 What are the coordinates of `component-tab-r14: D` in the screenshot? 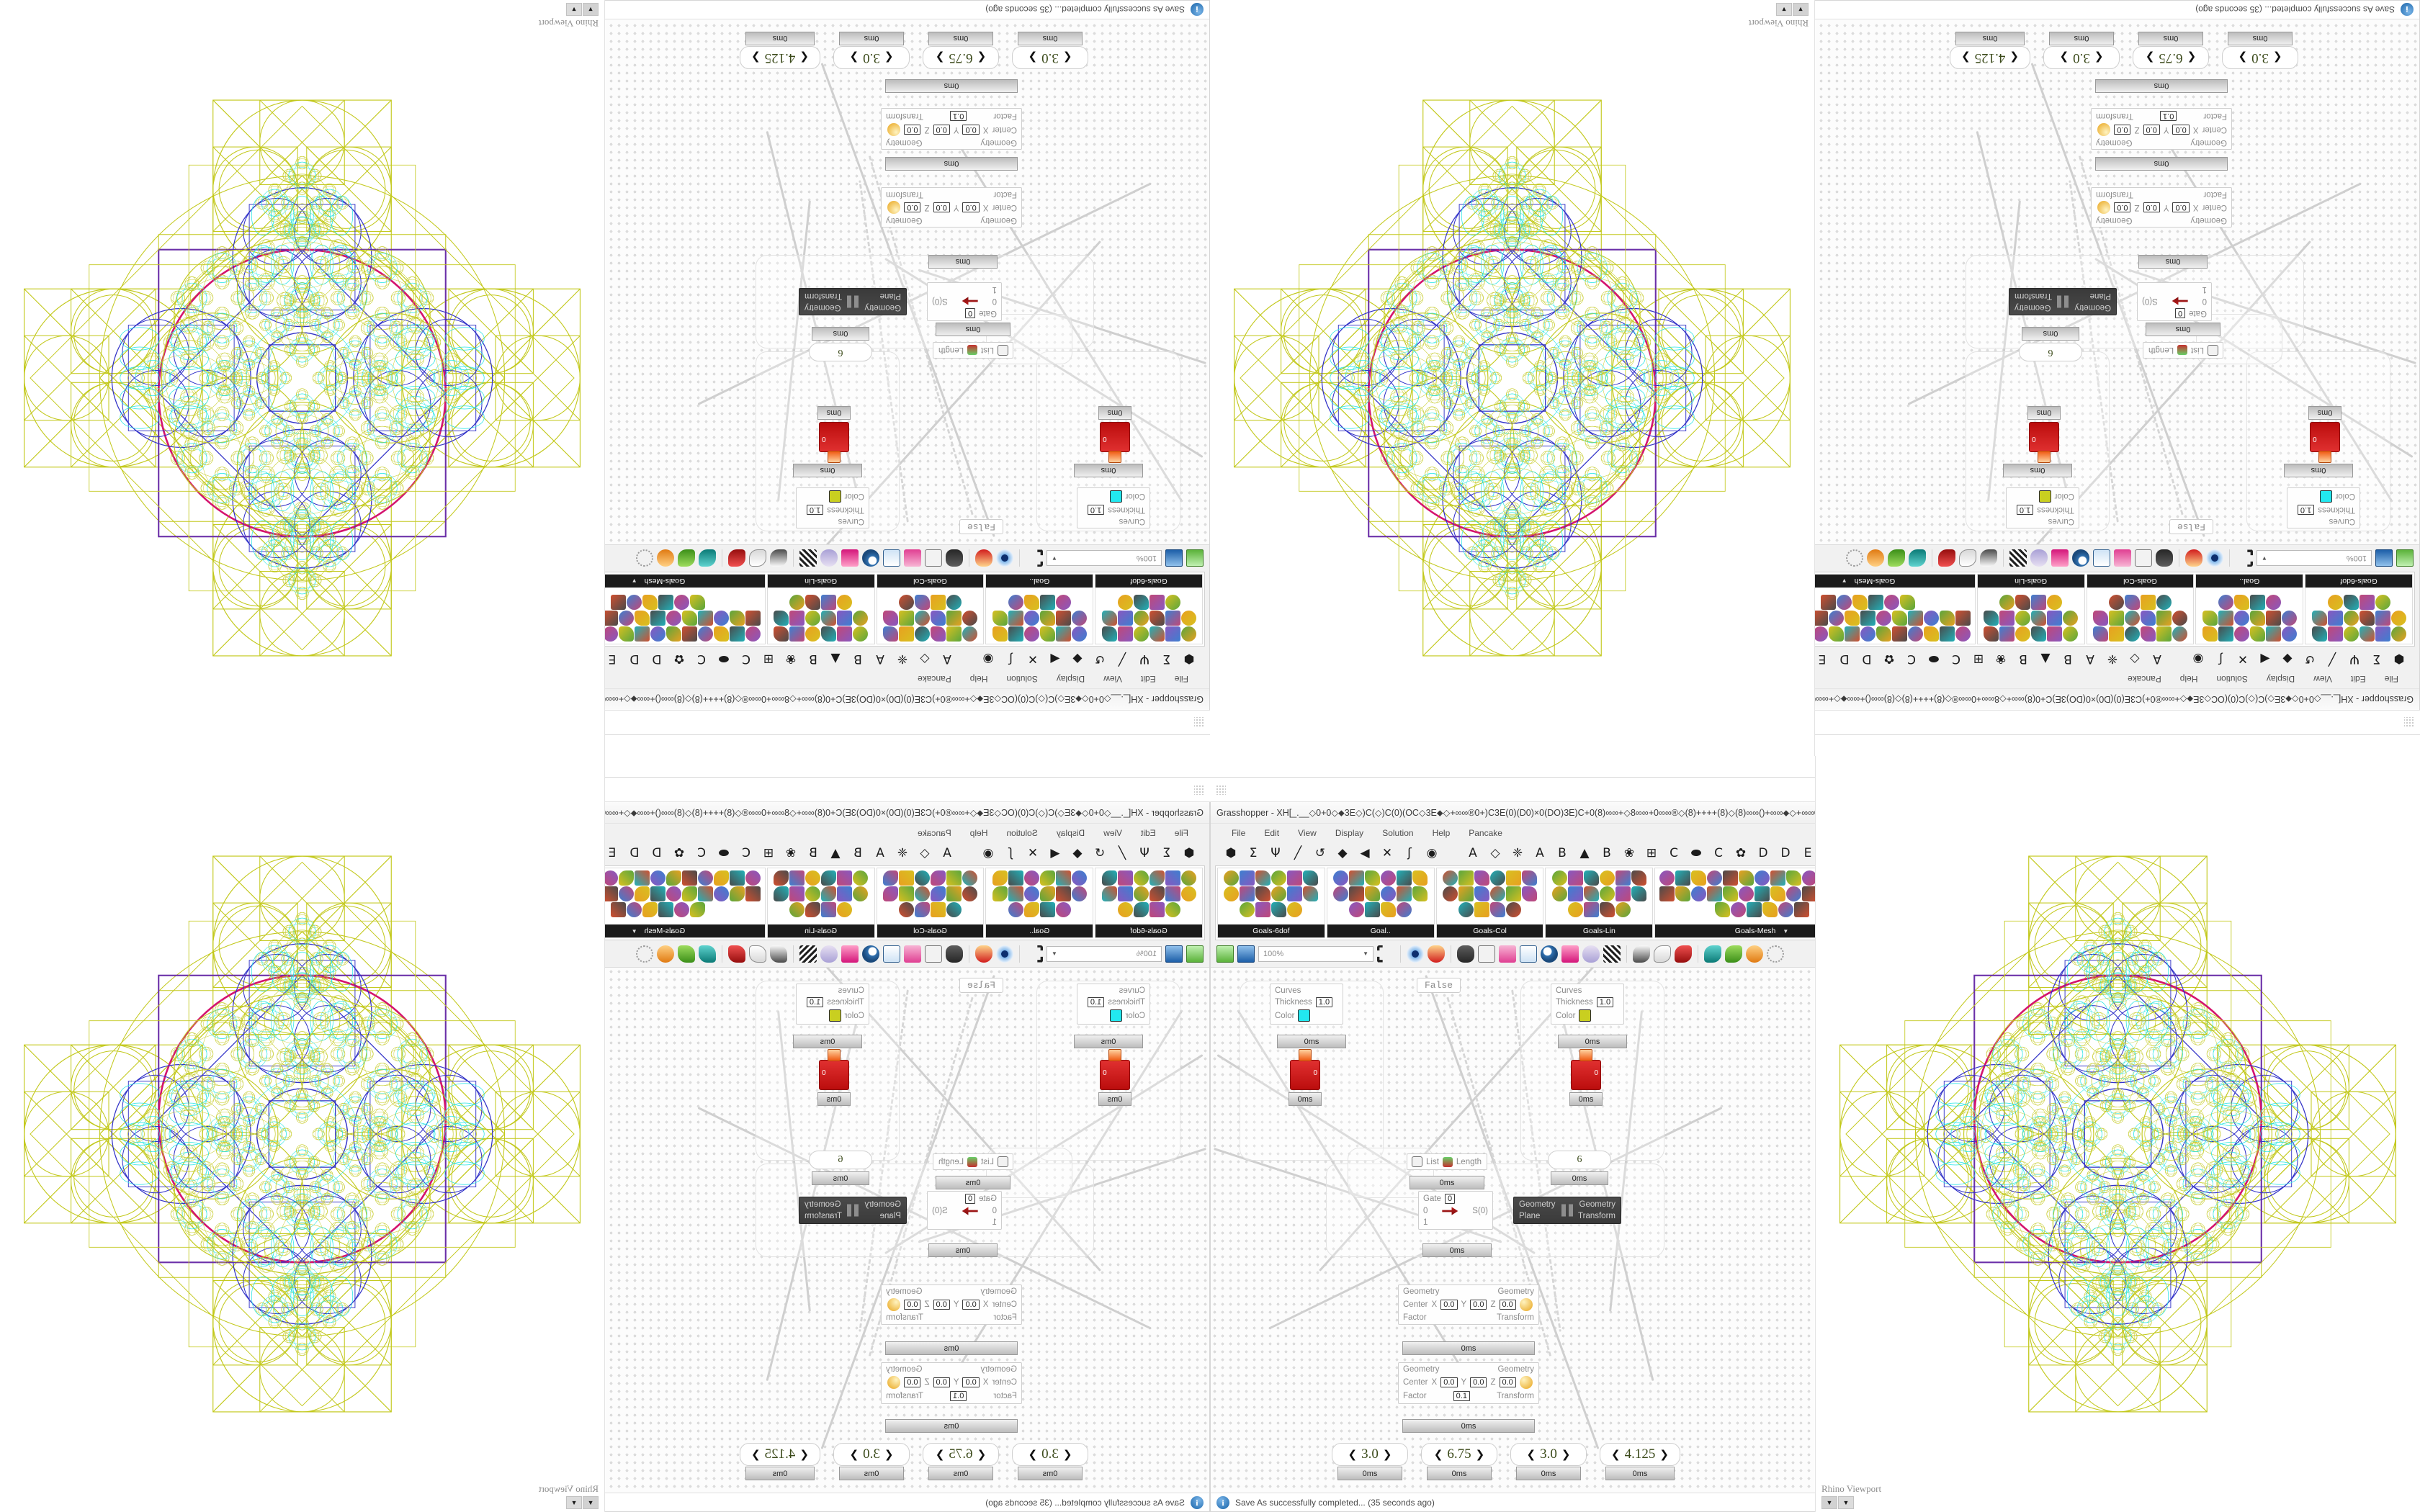 It's located at (1785, 853).